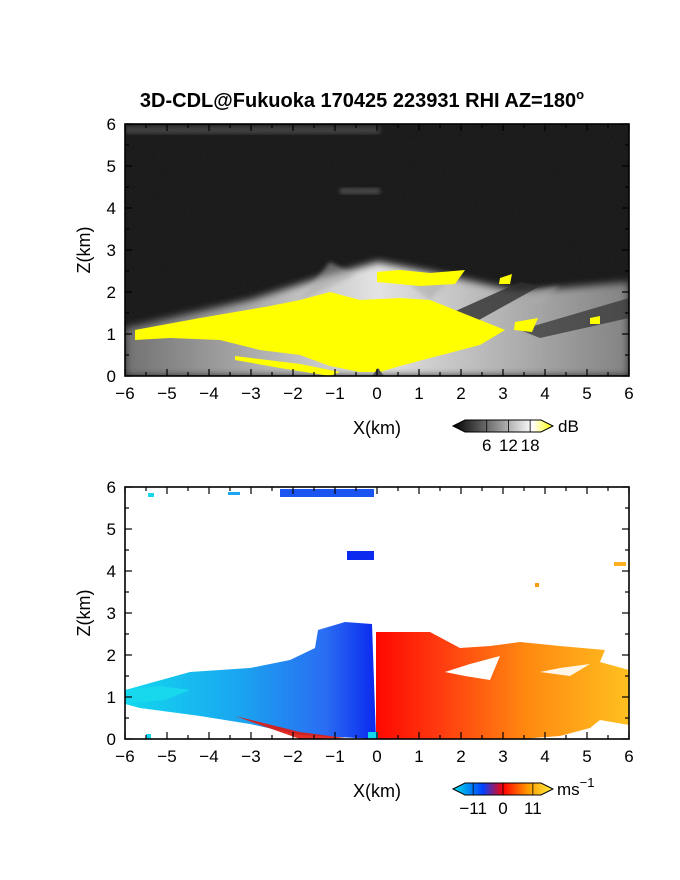  Describe the element at coordinates (620, 564) in the screenshot. I see `velocity-orange-speck2` at that location.